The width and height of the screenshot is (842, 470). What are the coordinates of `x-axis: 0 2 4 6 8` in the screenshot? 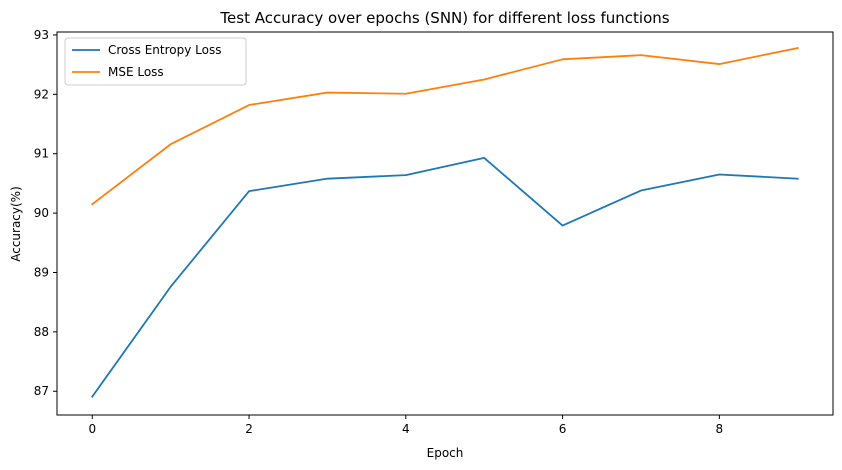 It's located at (405, 425).